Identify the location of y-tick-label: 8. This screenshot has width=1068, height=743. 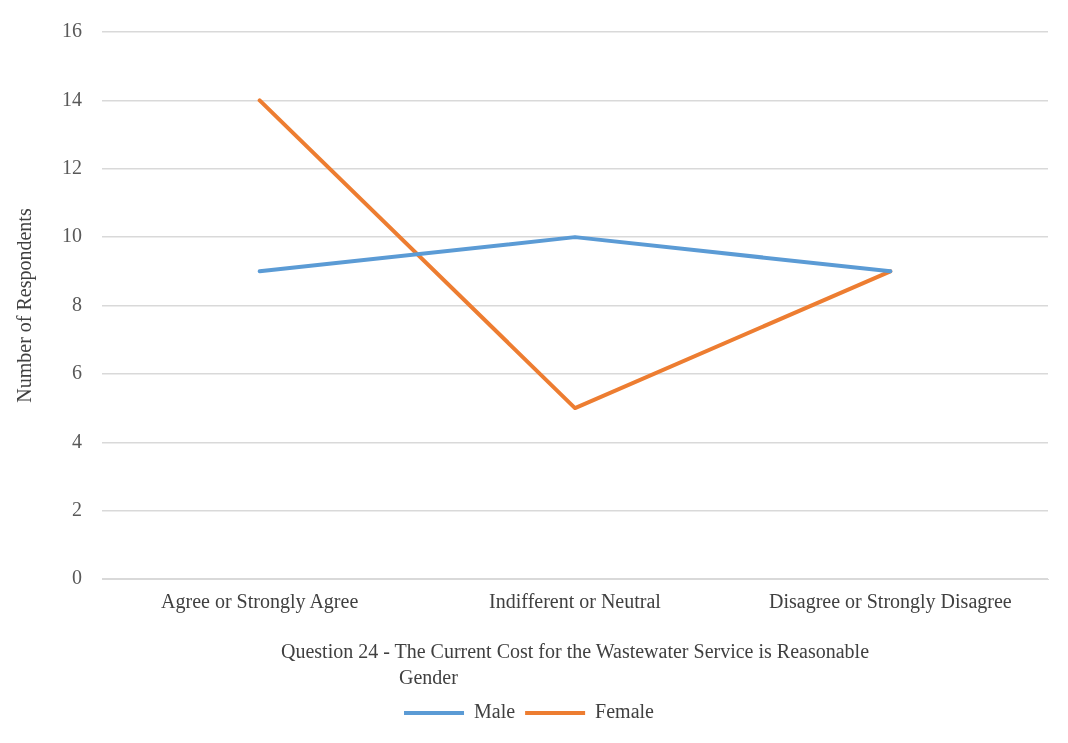
(77, 303).